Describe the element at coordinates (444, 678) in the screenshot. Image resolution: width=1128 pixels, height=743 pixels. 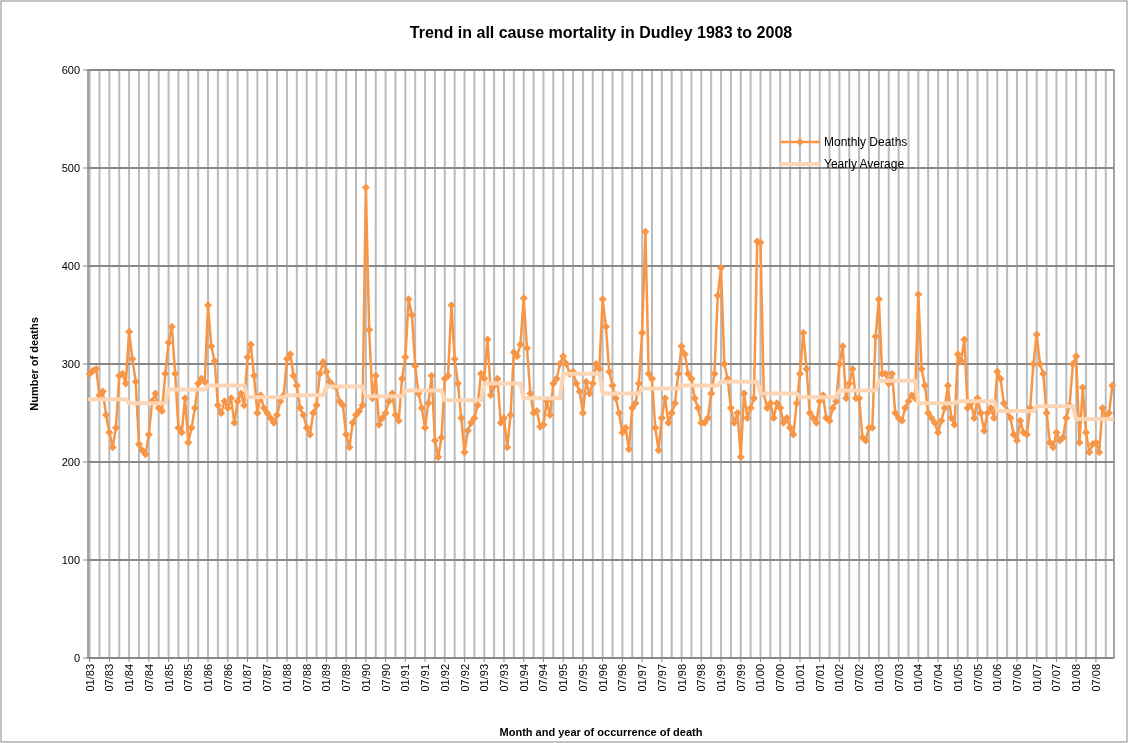
I see `x-tick-label: 01/92` at that location.